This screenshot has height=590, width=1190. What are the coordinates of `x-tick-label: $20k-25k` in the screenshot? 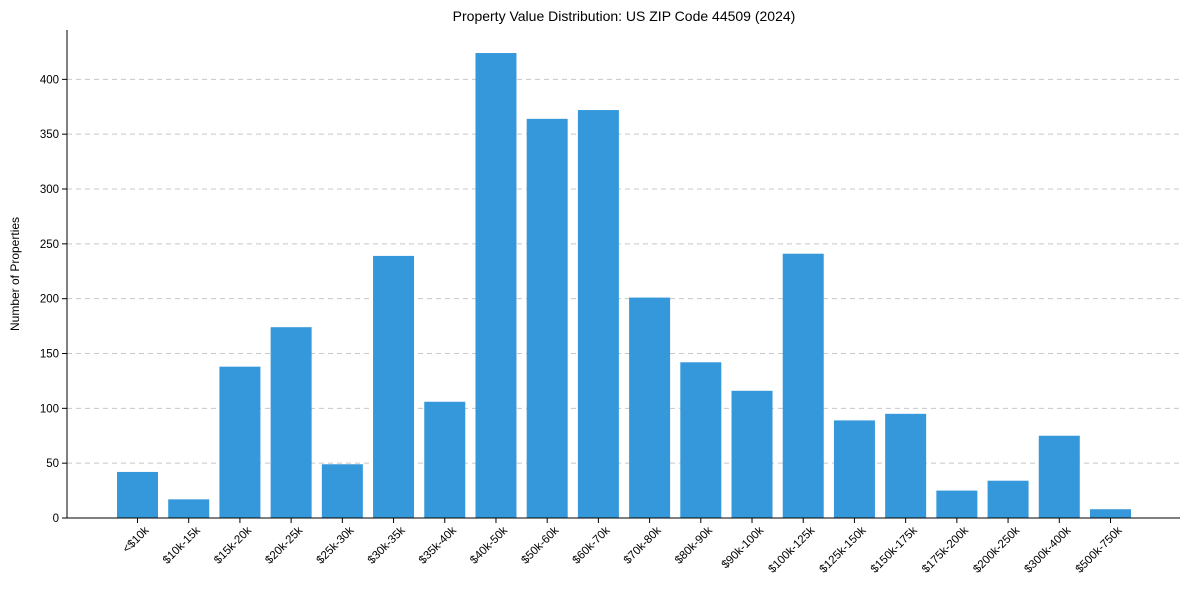 It's located at (284, 545).